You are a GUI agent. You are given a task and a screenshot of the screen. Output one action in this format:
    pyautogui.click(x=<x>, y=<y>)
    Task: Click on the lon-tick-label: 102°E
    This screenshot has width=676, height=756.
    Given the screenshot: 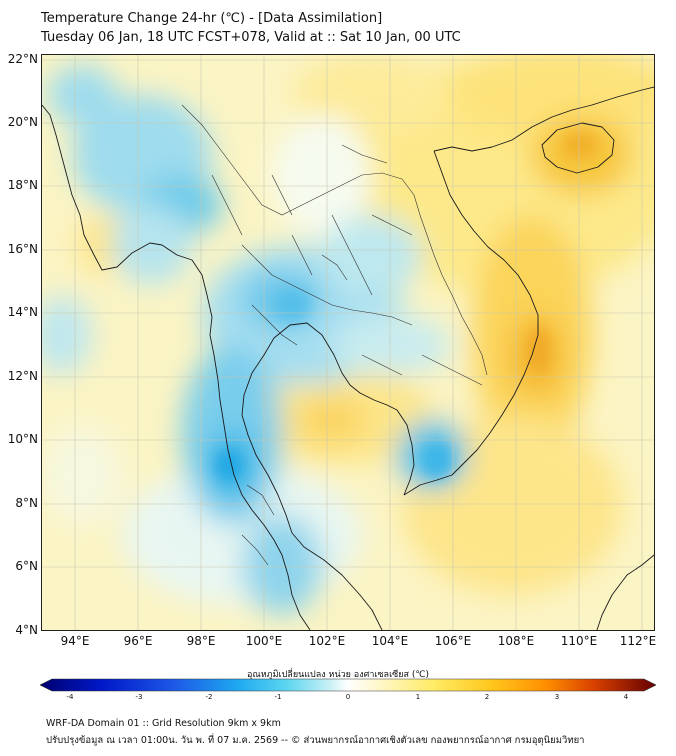 What is the action you would take?
    pyautogui.click(x=327, y=641)
    